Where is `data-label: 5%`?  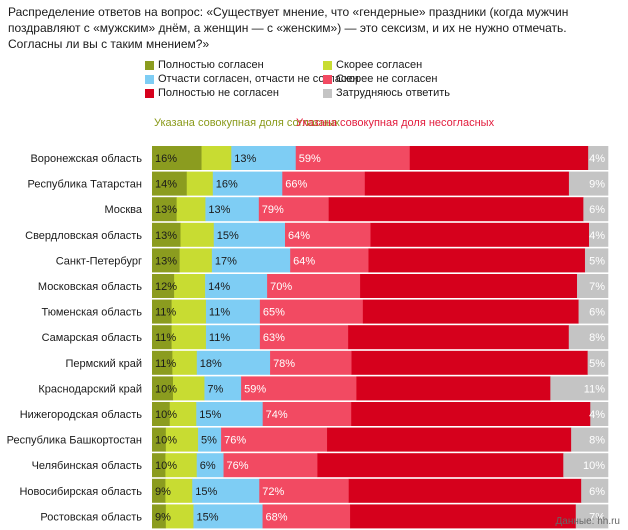
data-label: 5% is located at coordinates (597, 364).